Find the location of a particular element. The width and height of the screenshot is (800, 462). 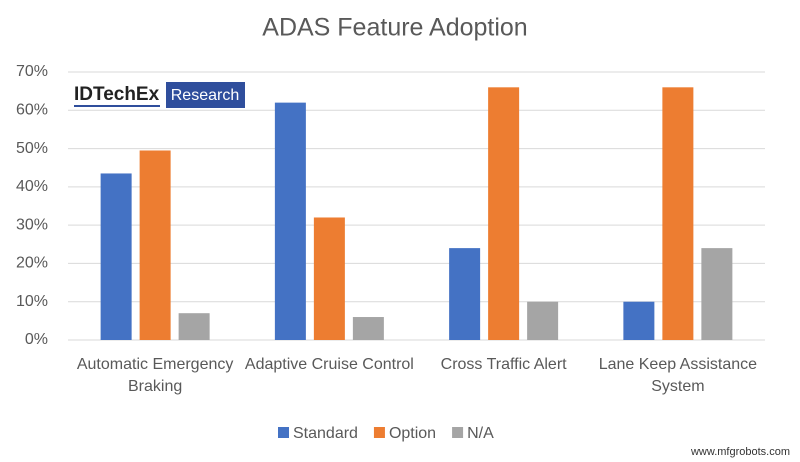

chart-title: ADAS Feature Adoption is located at coordinates (394, 28).